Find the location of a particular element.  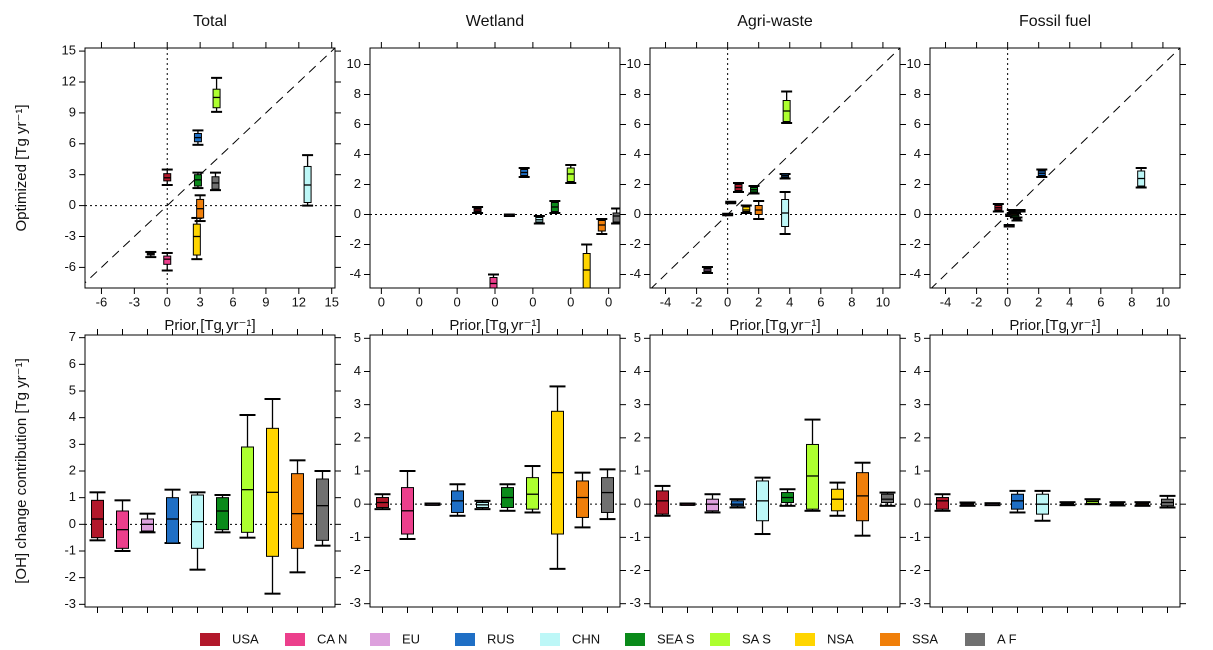

legend-label: SA S is located at coordinates (756, 638).